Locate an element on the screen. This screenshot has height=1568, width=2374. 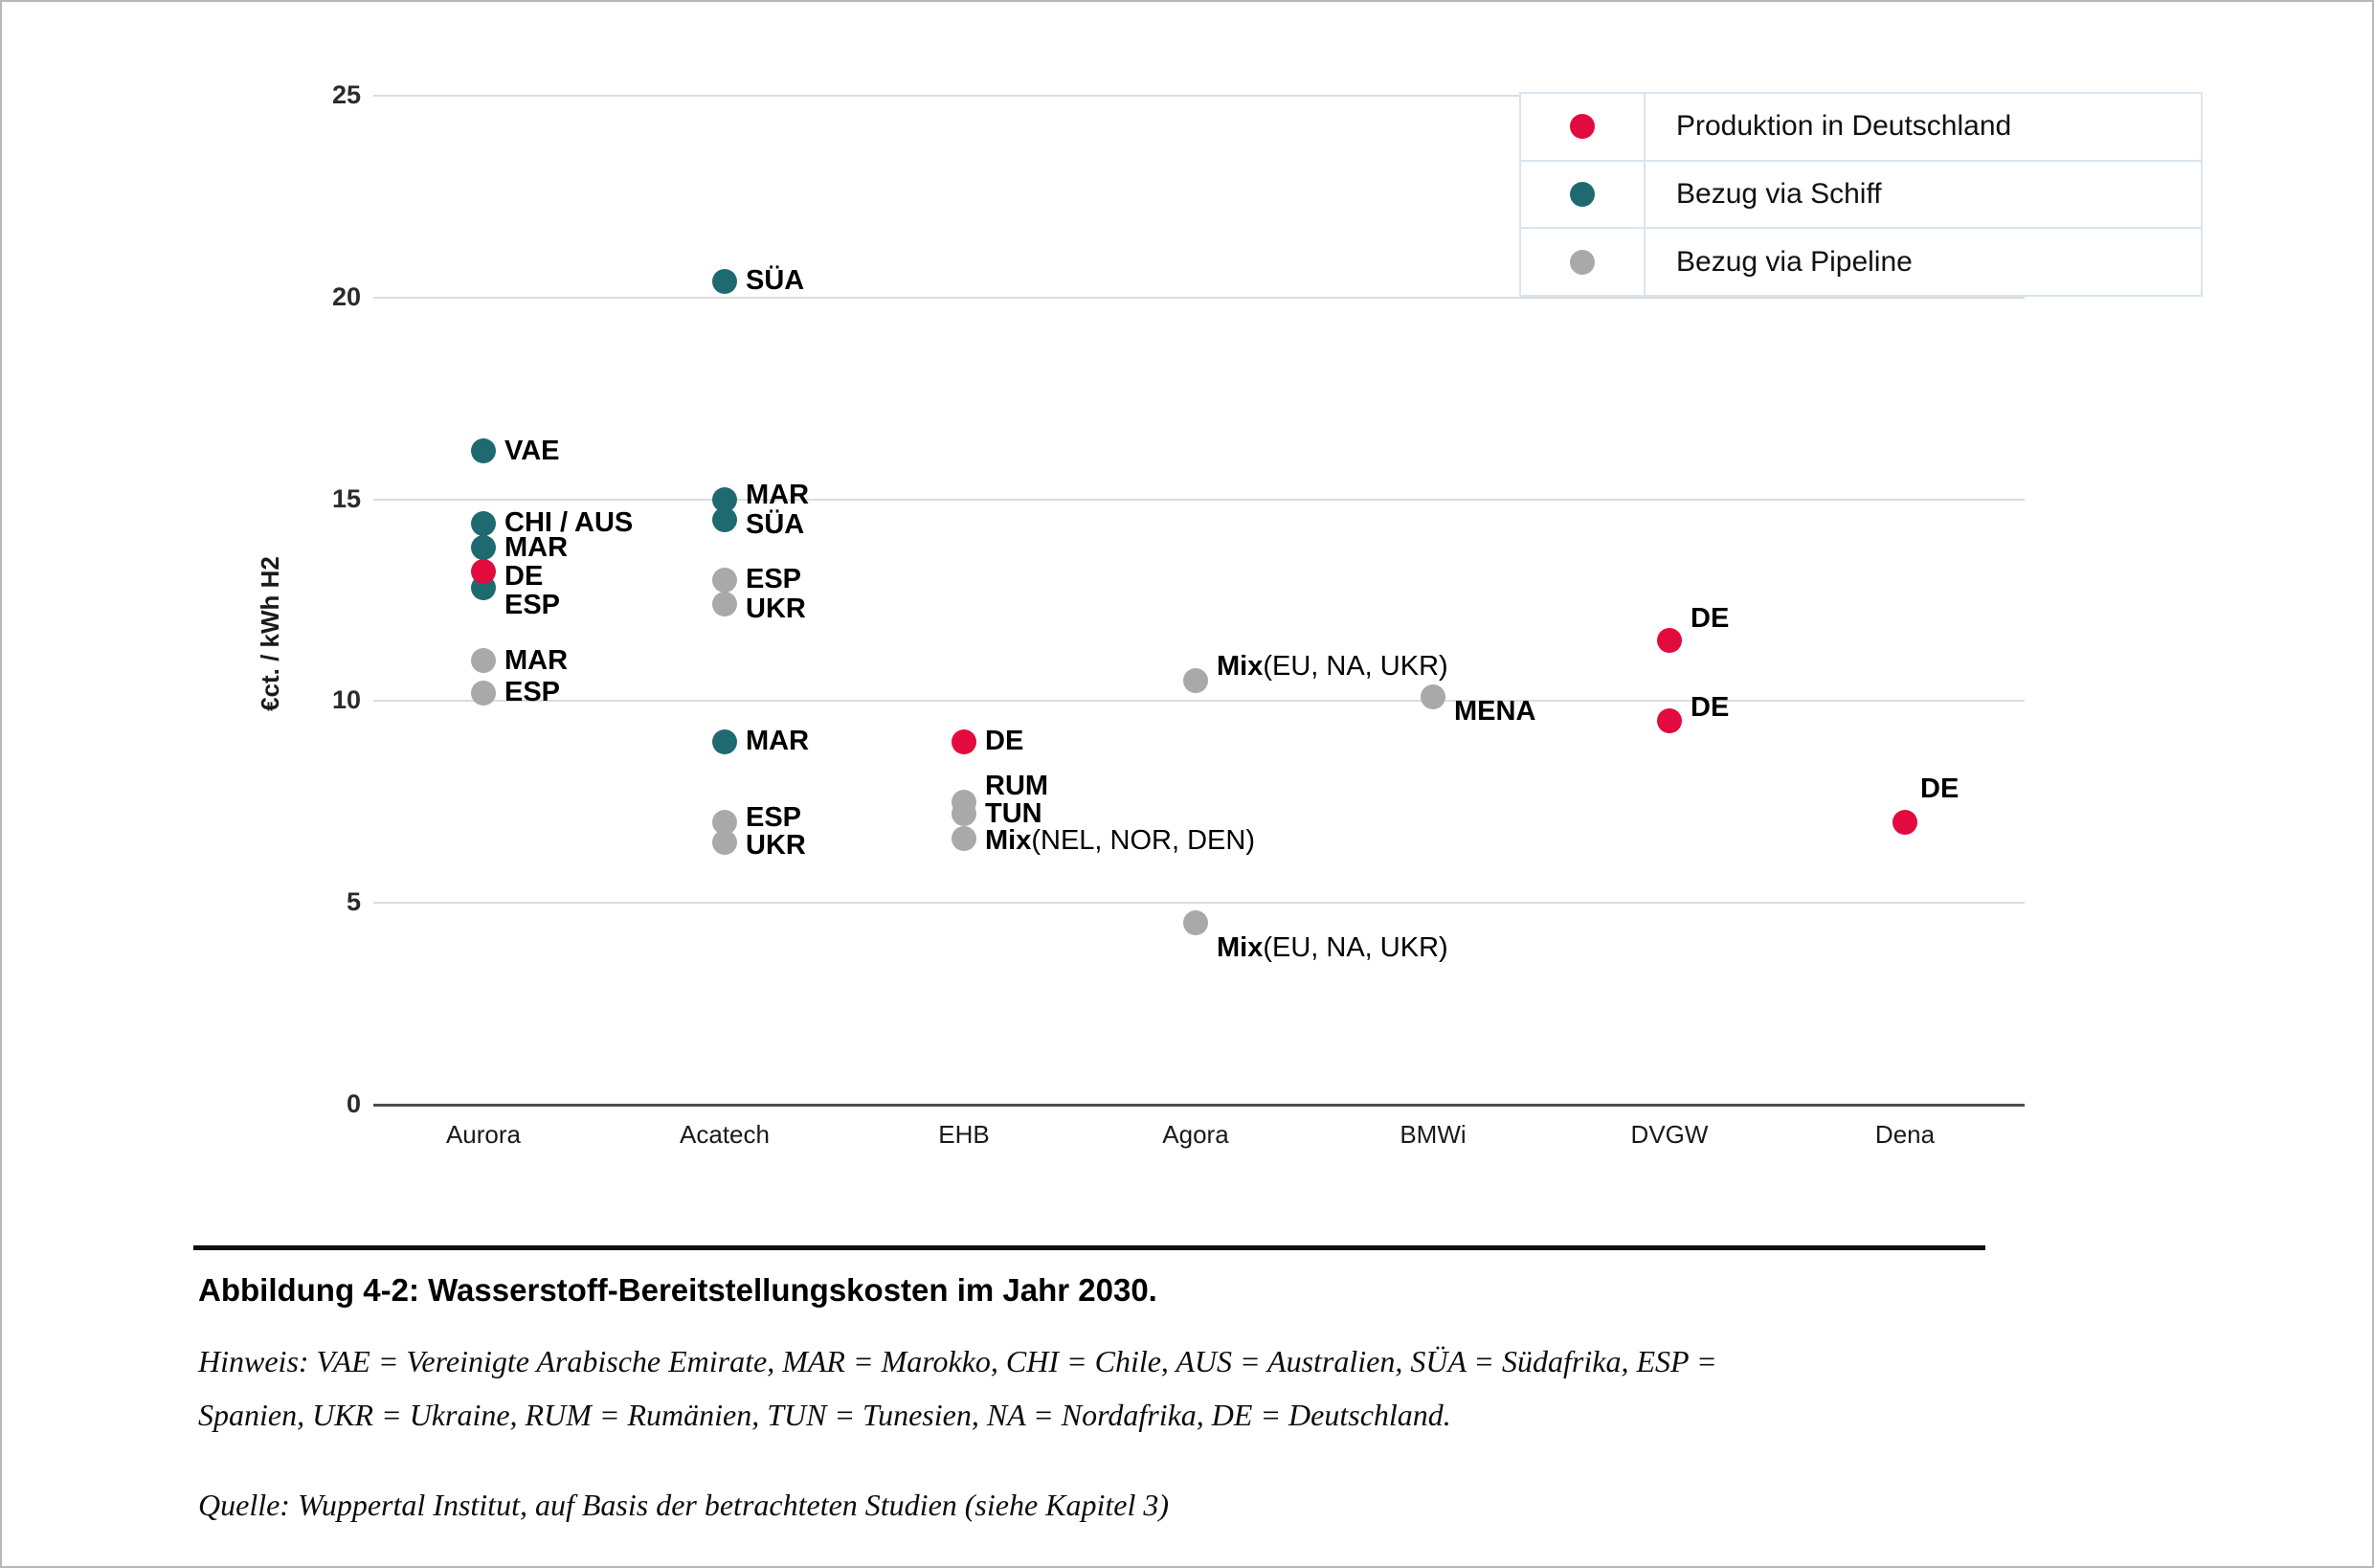
y-tick-label: 10 is located at coordinates (346, 700).